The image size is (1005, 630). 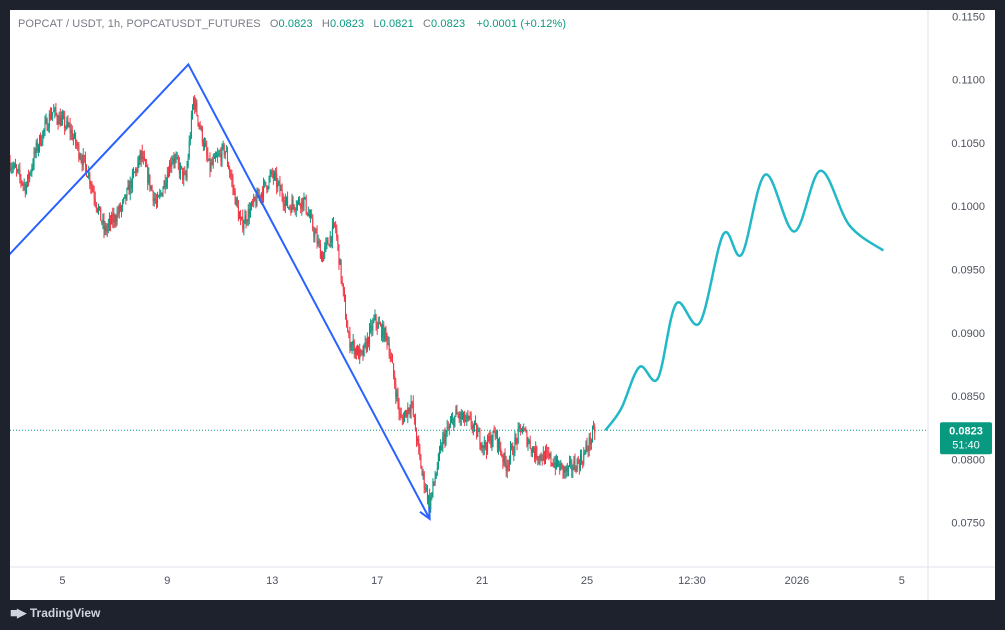 What do you see at coordinates (902, 581) in the screenshot?
I see `time-tick-label: 5` at bounding box center [902, 581].